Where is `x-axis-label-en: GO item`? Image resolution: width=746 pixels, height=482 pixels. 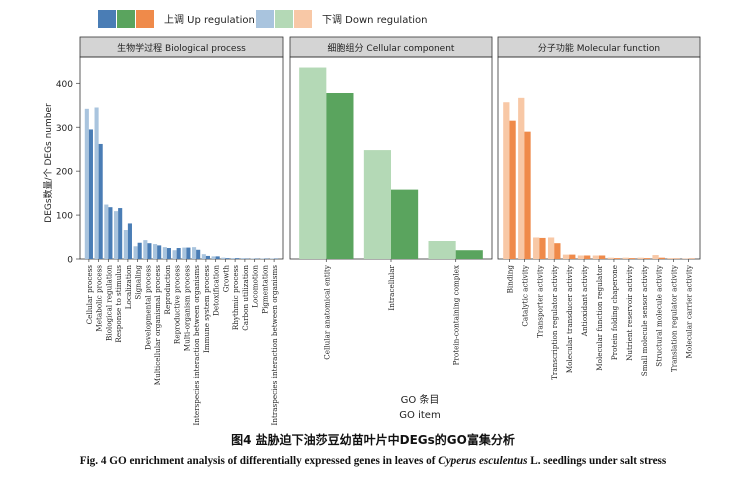 x-axis-label-en: GO item is located at coordinates (419, 415).